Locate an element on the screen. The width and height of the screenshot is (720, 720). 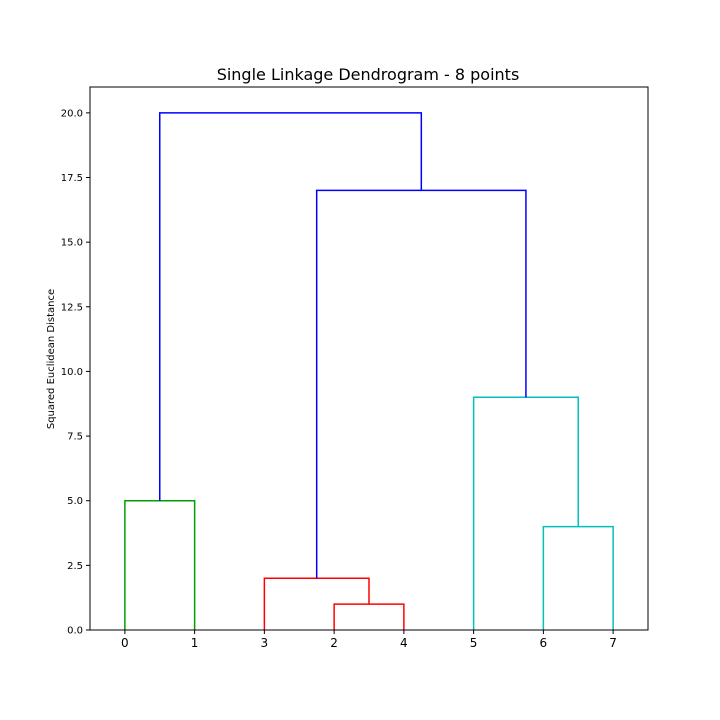
y-tick-label: 17.5 is located at coordinates (72, 178).